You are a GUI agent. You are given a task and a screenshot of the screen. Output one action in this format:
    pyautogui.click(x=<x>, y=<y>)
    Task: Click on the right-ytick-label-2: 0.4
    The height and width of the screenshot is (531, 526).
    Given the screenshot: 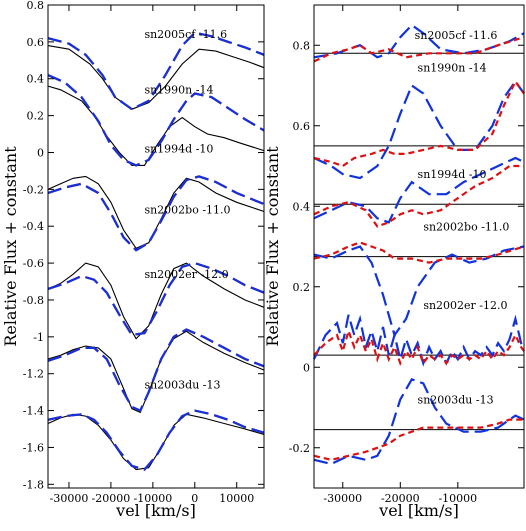 What is the action you would take?
    pyautogui.click(x=302, y=206)
    